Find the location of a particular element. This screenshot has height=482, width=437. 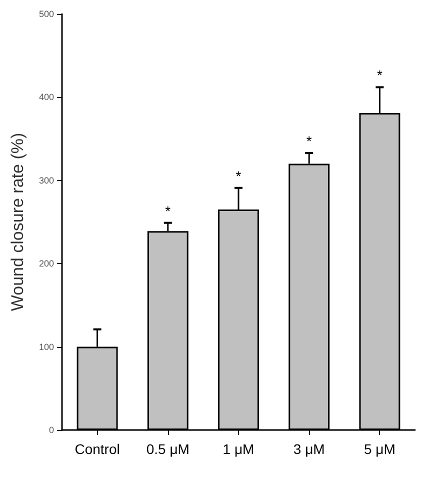

x-tick-label: Control is located at coordinates (97, 449).